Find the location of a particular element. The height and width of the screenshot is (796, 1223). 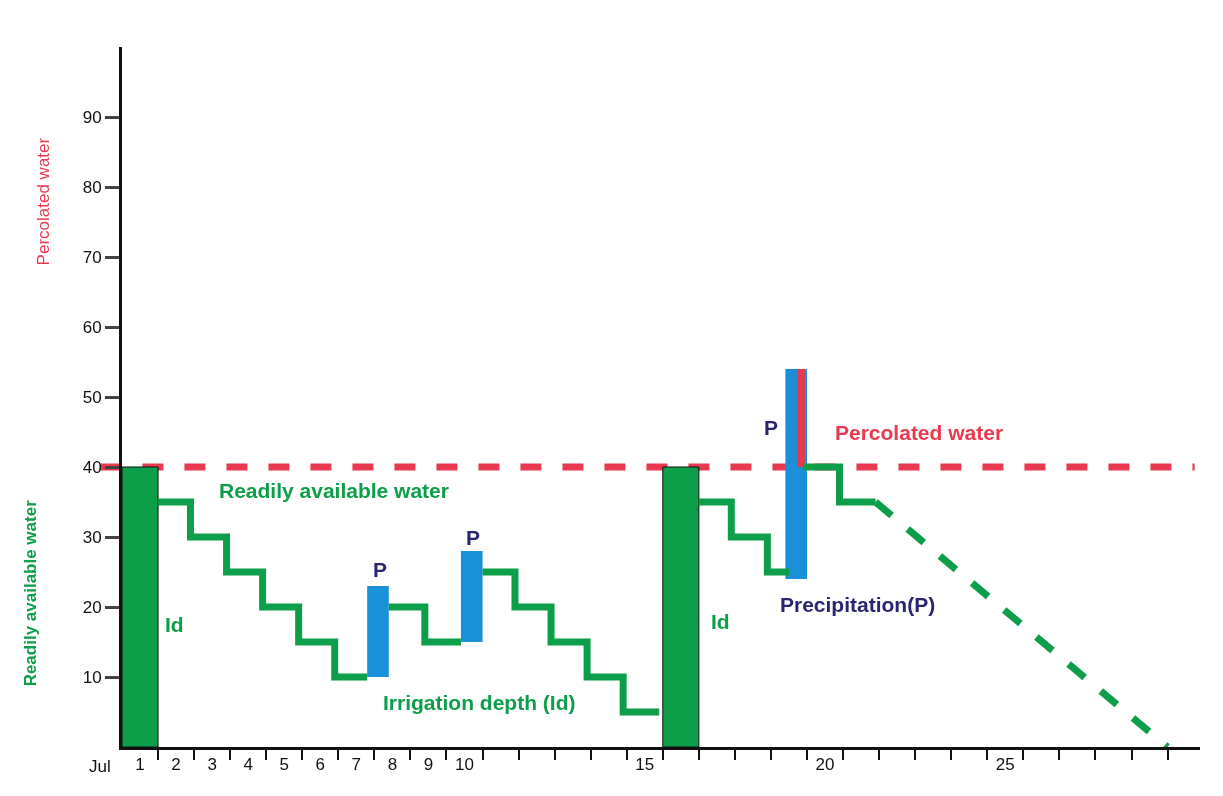

x-tick-label: 6 is located at coordinates (320, 765).